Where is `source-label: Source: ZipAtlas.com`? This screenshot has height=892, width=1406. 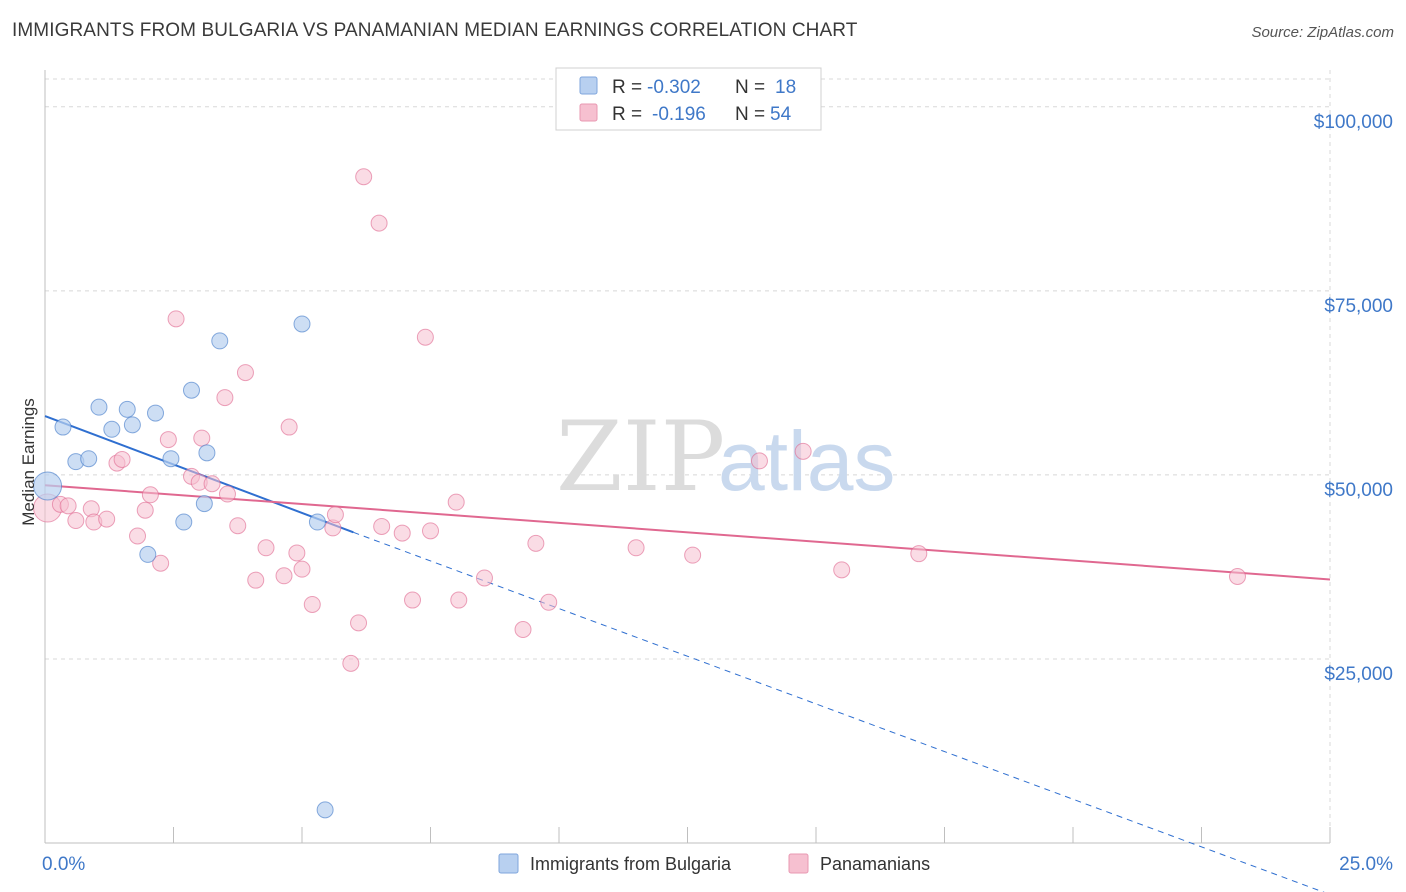 source-label: Source: ZipAtlas.com is located at coordinates (1322, 32).